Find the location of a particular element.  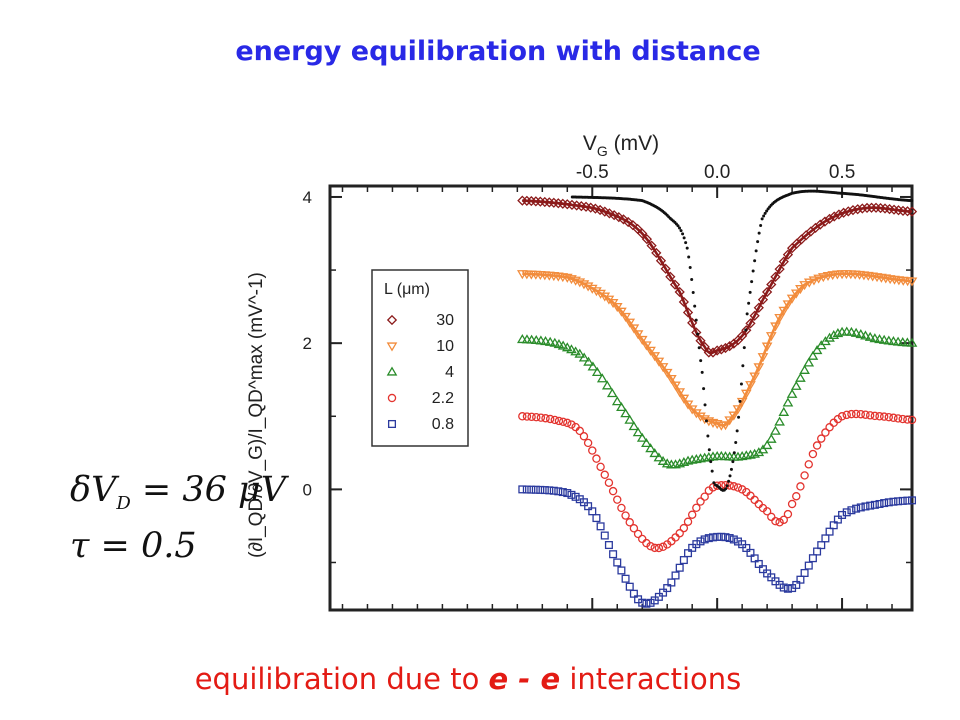

legend-label: 30 is located at coordinates (445, 320).